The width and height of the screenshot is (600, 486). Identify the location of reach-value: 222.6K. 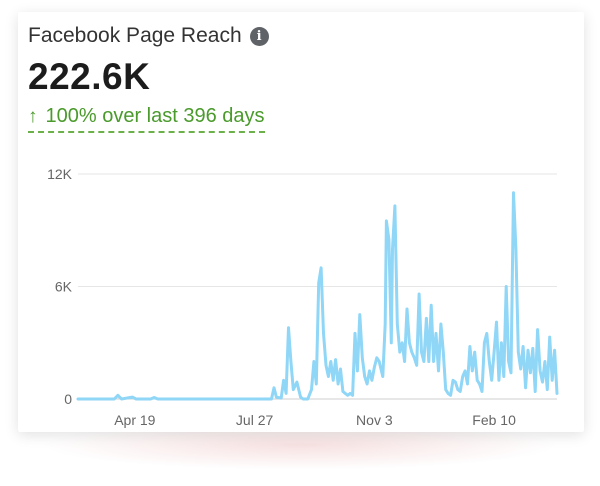
(89, 76).